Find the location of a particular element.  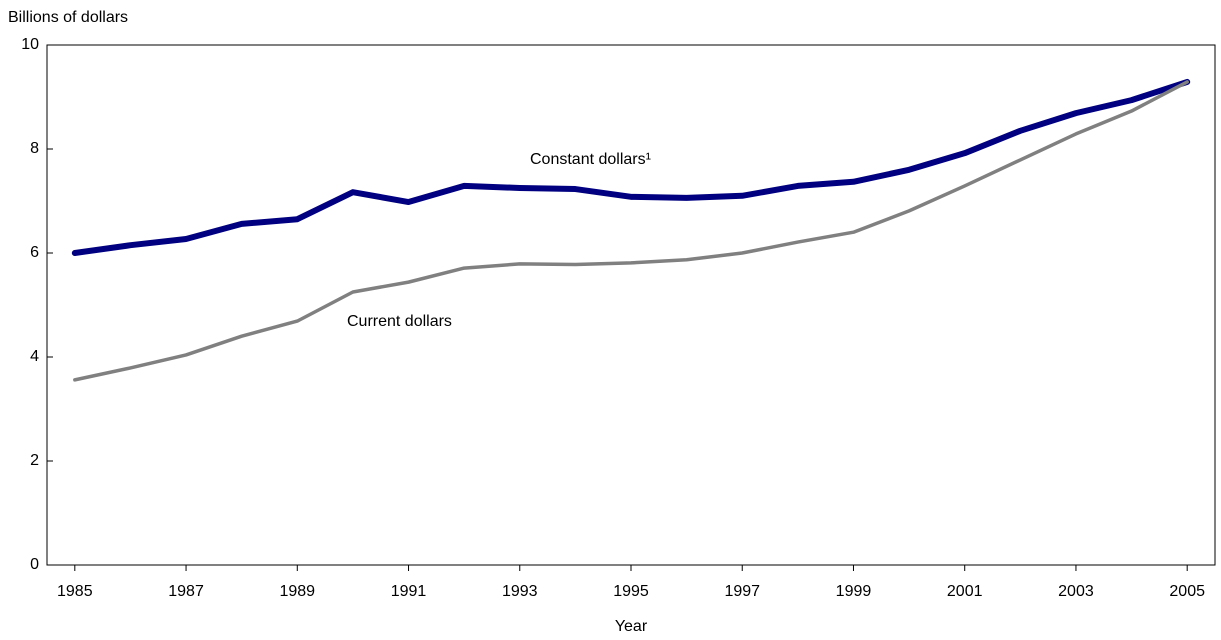

x-tick-label: 2005 is located at coordinates (1187, 591).